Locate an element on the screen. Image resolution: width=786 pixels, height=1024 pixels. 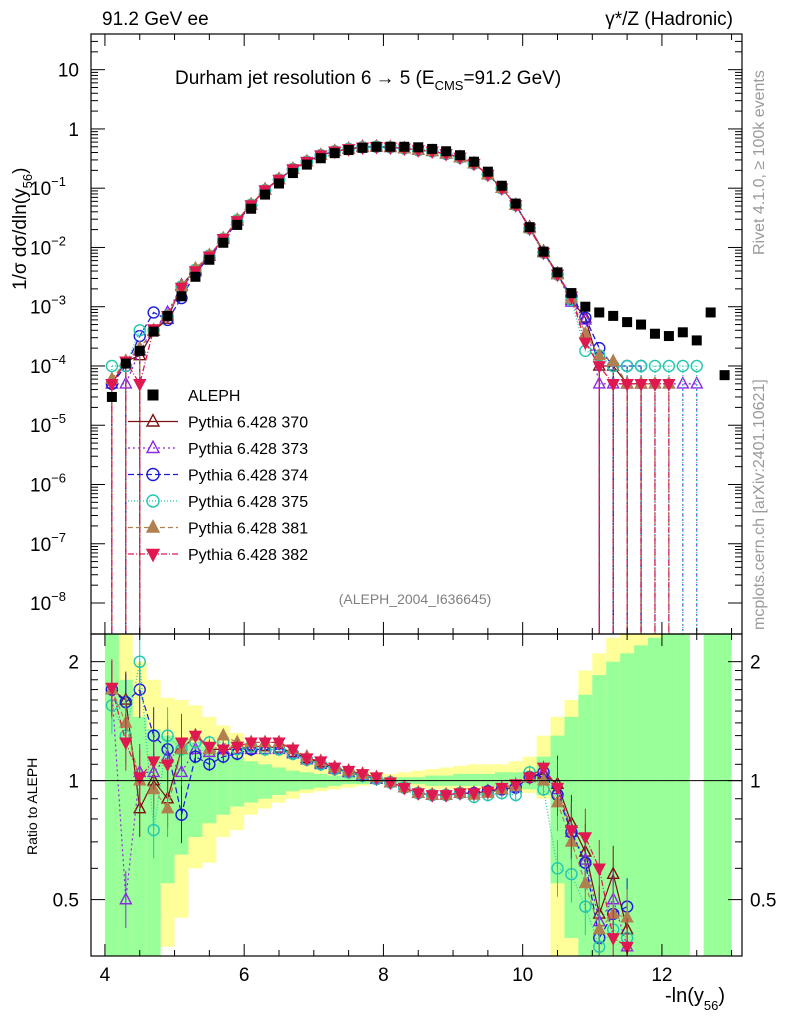
ratio-tick-label-right: 2 is located at coordinates (755, 663).